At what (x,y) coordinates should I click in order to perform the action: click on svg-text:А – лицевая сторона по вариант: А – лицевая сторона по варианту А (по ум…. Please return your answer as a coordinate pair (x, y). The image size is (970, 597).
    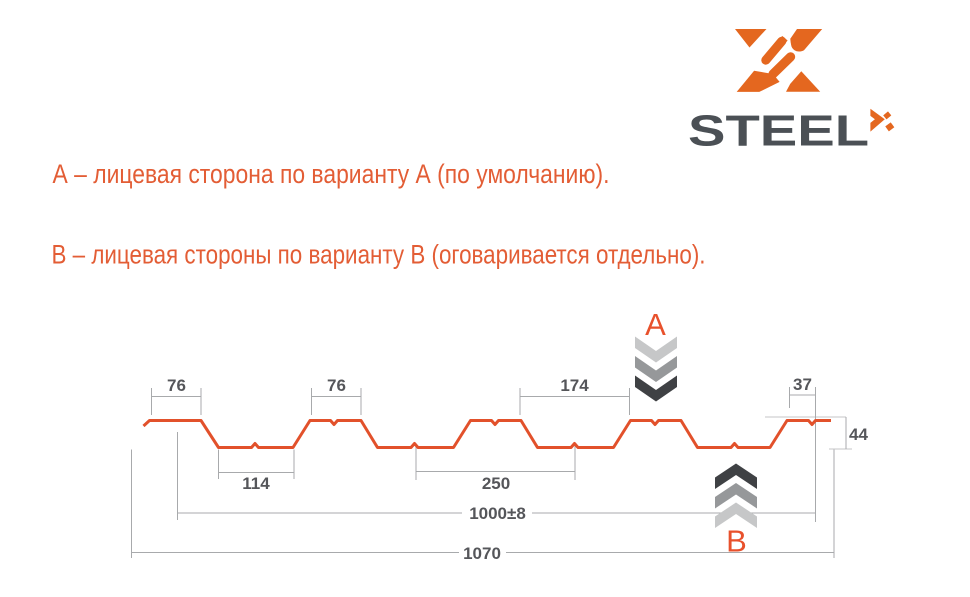
    Looking at the image, I should click on (331, 174).